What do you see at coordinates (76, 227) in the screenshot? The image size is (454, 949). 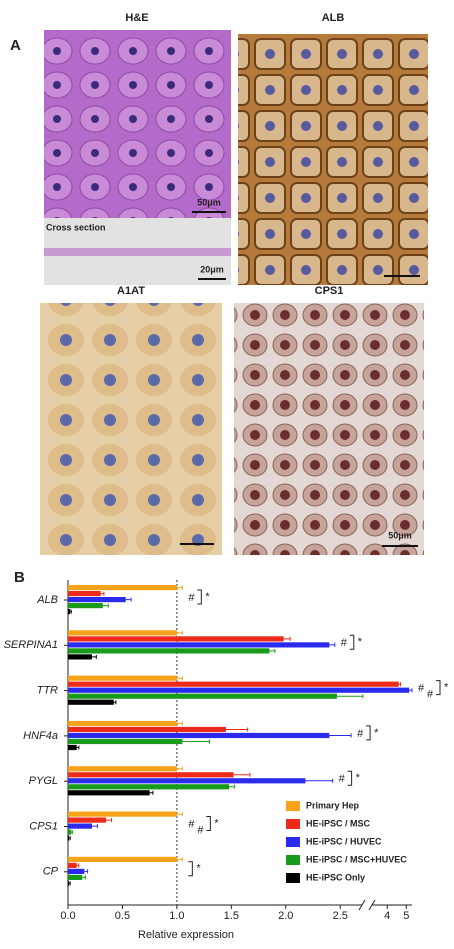 I see `inset-label: Cross section` at bounding box center [76, 227].